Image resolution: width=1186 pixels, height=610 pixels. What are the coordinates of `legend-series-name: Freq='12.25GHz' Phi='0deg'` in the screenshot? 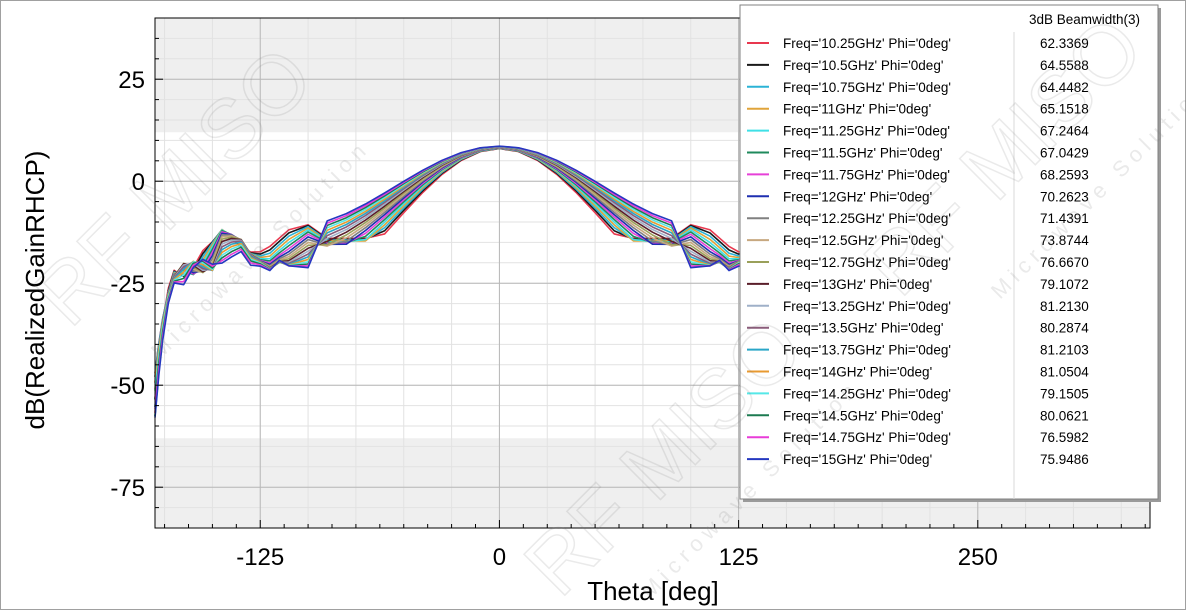 It's located at (867, 218).